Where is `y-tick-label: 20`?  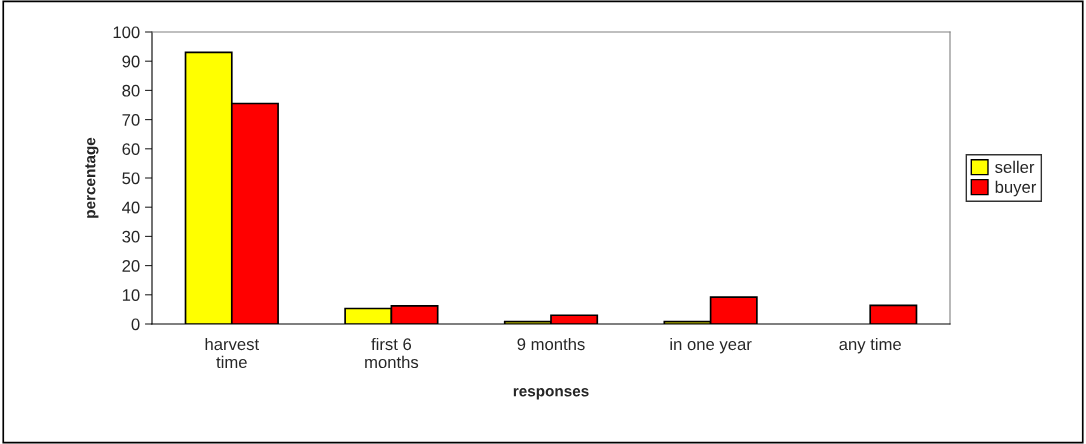 y-tick-label: 20 is located at coordinates (131, 266).